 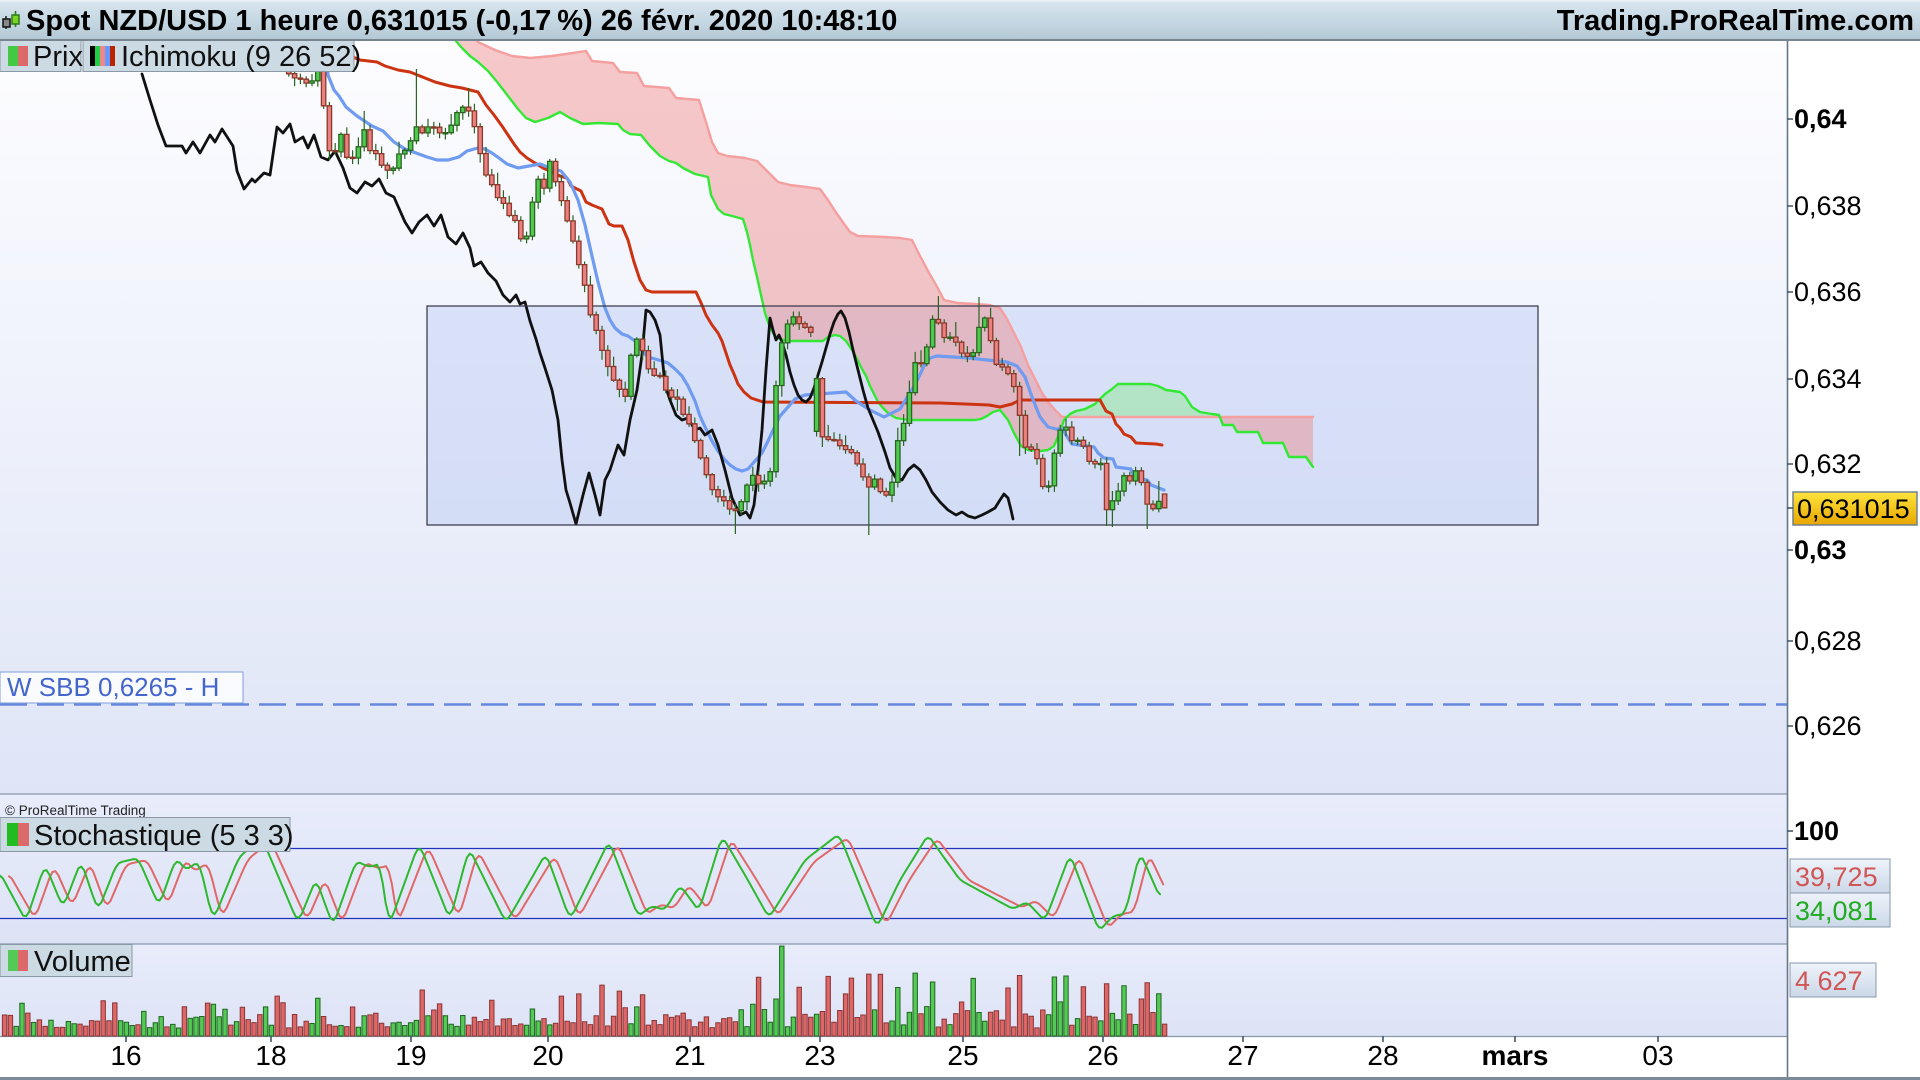 I want to click on svg-text: 25, so click(x=962, y=1055).